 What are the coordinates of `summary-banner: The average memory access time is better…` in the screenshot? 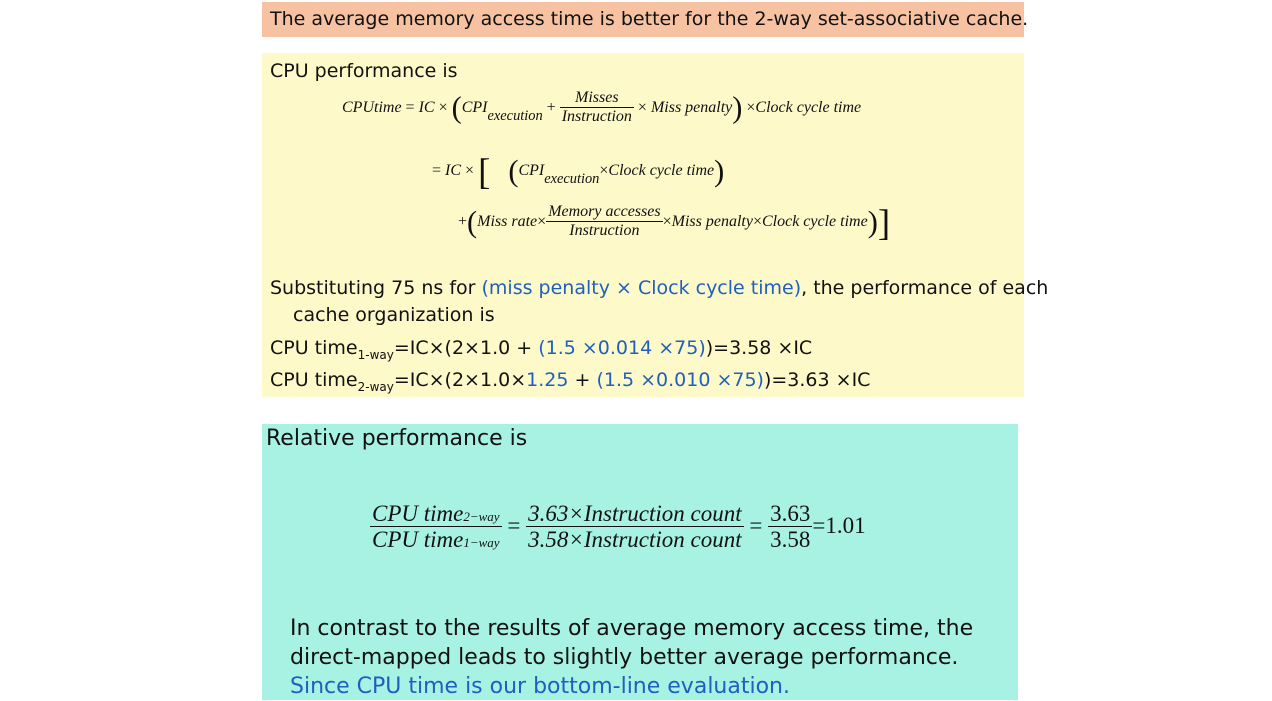 It's located at (645, 19).